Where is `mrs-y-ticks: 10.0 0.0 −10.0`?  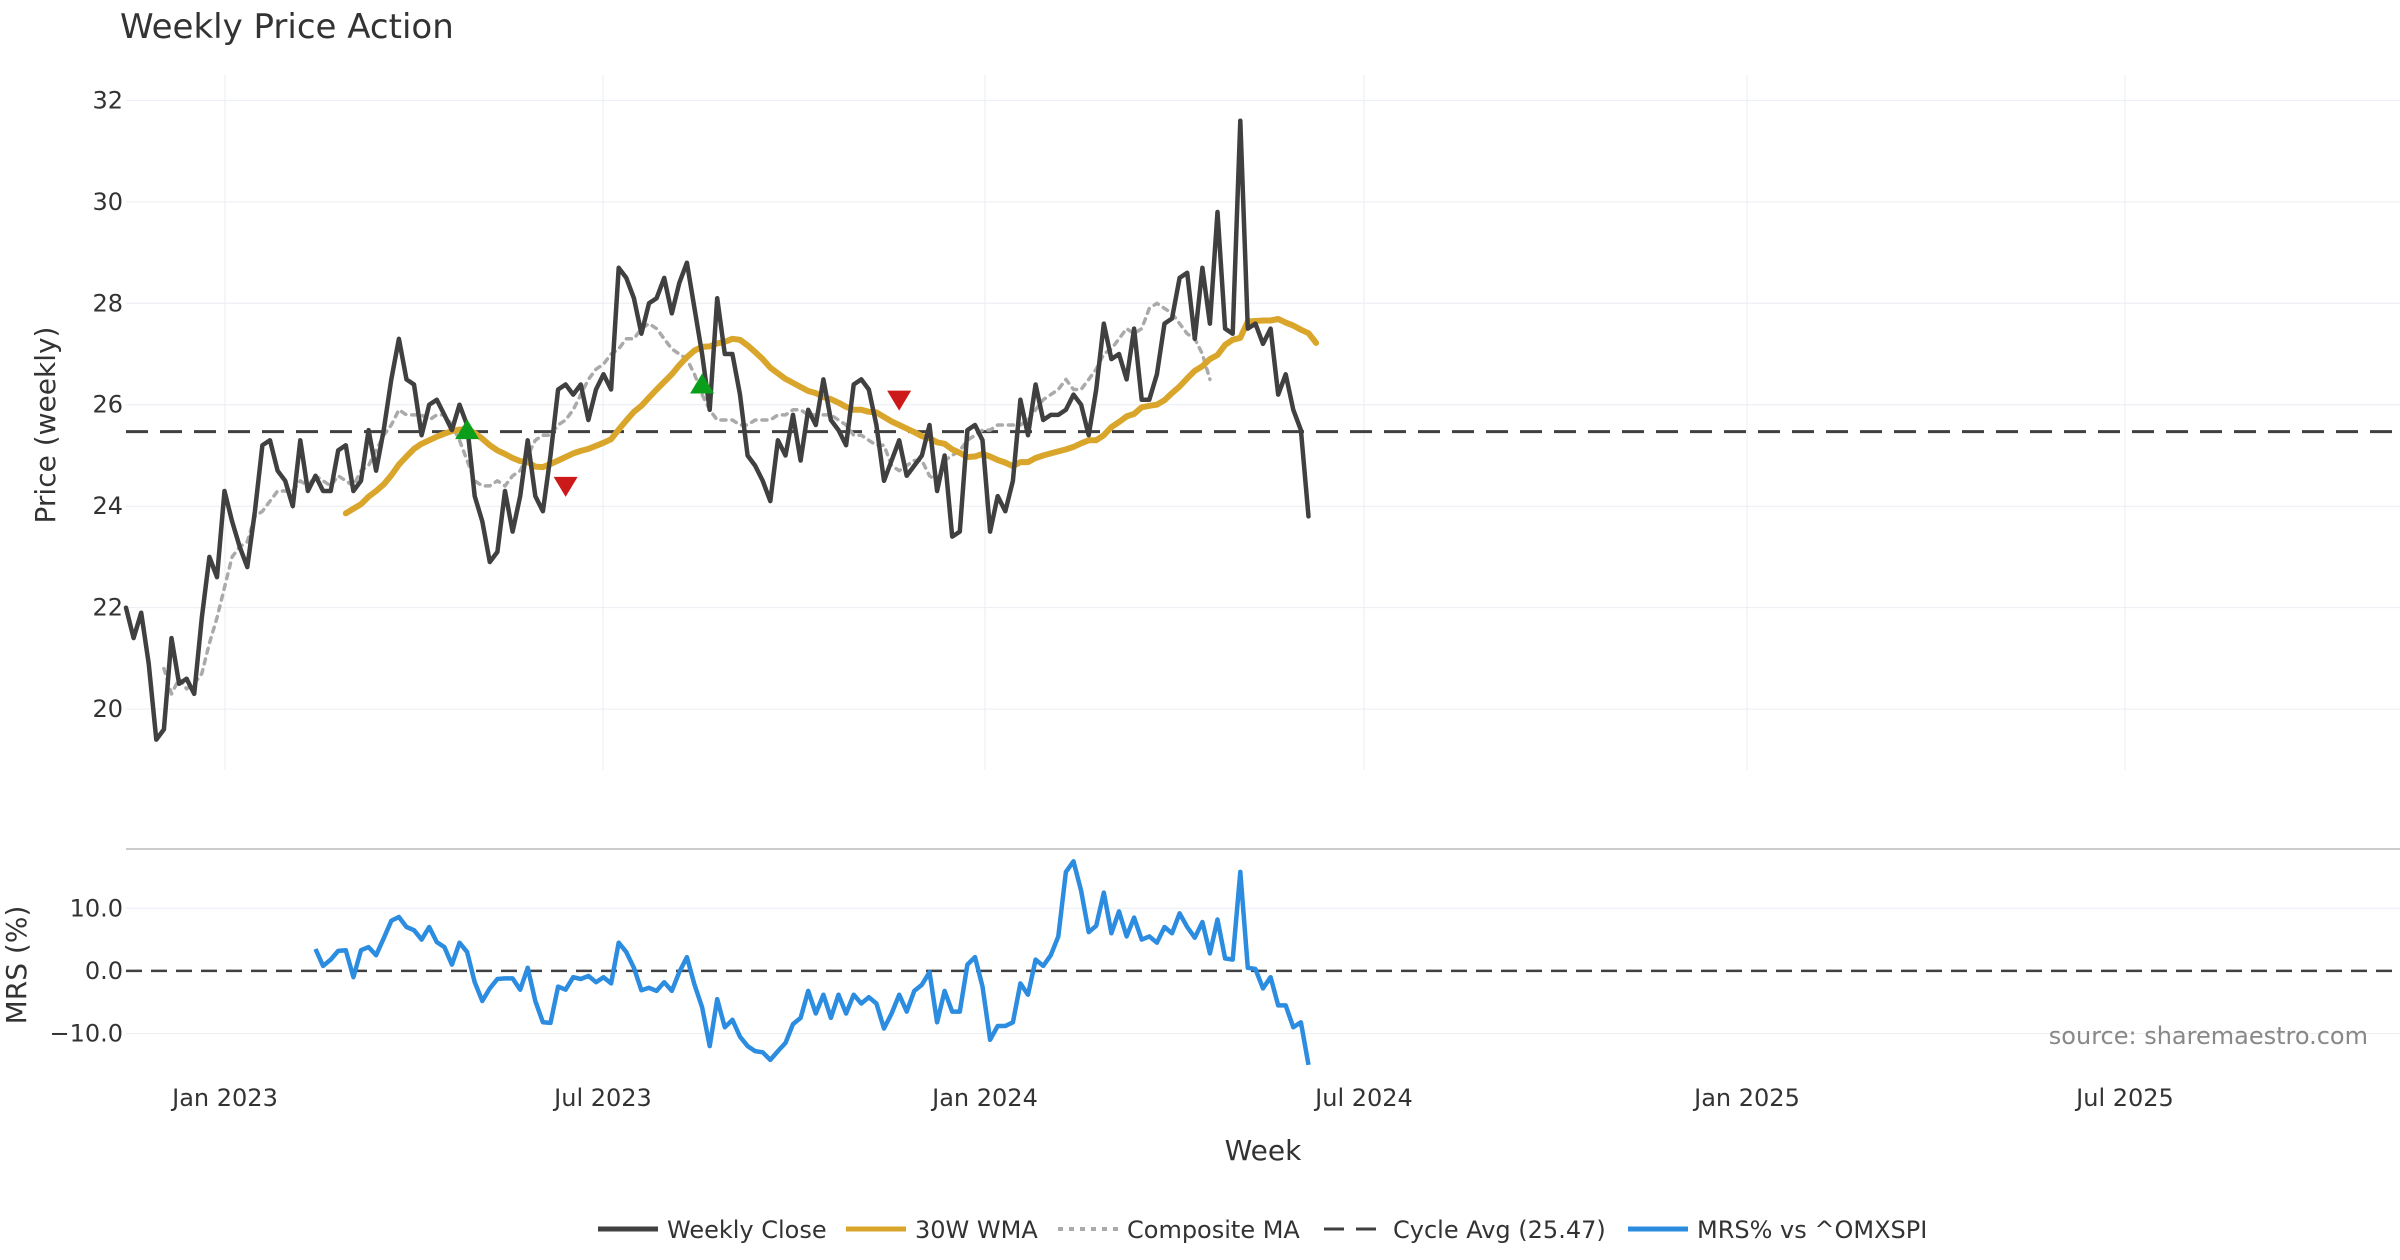 mrs-y-ticks: 10.0 0.0 −10.0 is located at coordinates (86, 970).